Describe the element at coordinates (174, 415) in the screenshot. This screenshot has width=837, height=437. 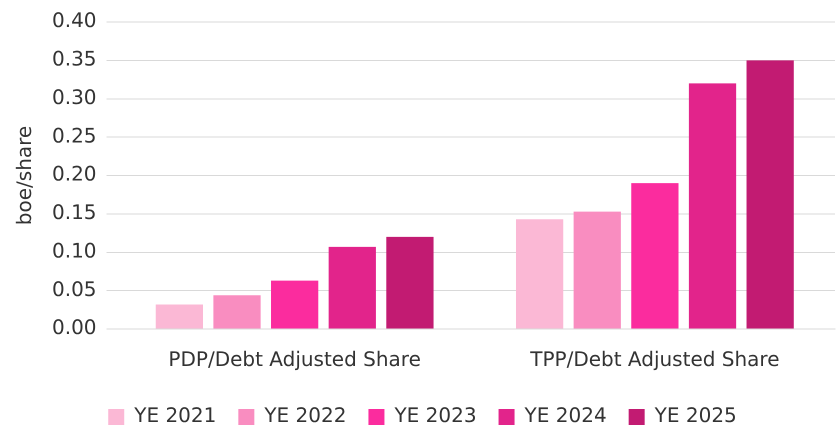
I see `legend-label: YE 2021` at that location.